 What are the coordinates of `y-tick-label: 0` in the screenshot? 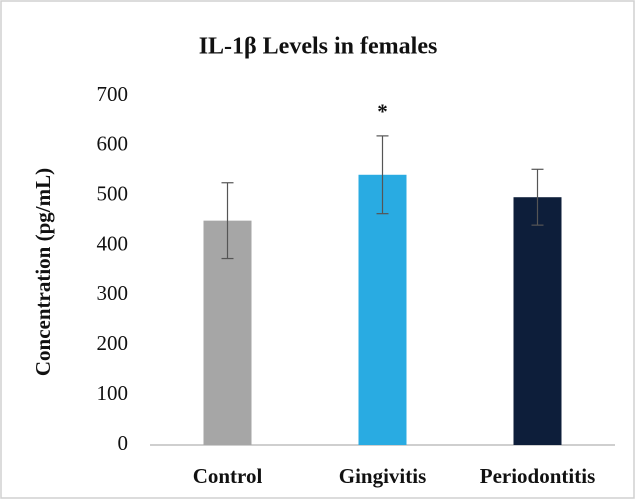 It's located at (123, 443).